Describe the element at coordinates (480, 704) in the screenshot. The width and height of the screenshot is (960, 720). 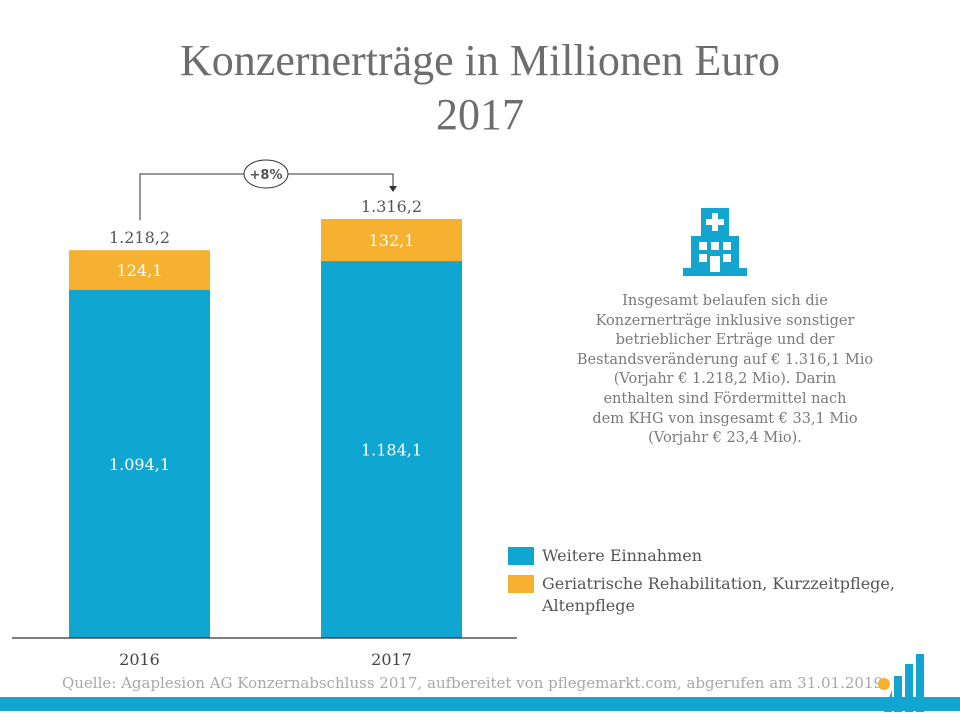
I see `bottom-bar` at that location.